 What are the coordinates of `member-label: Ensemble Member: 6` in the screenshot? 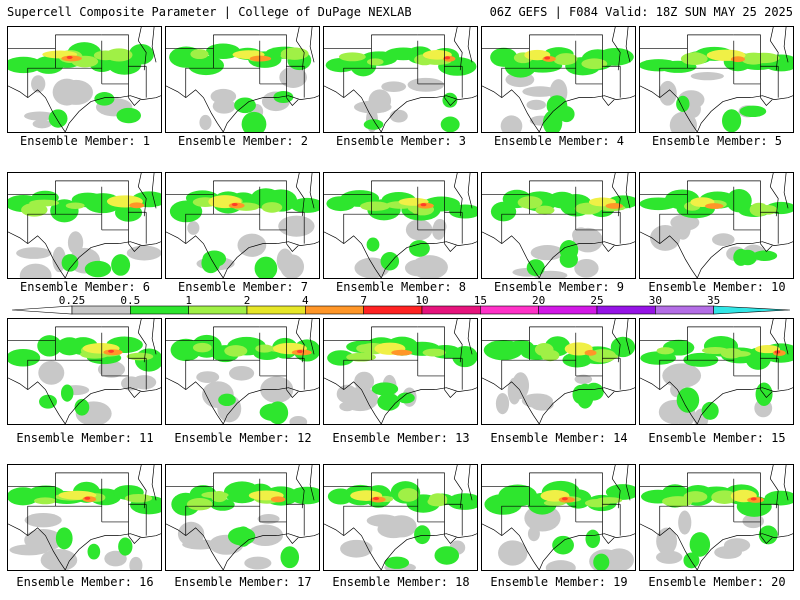 It's located at (85, 287).